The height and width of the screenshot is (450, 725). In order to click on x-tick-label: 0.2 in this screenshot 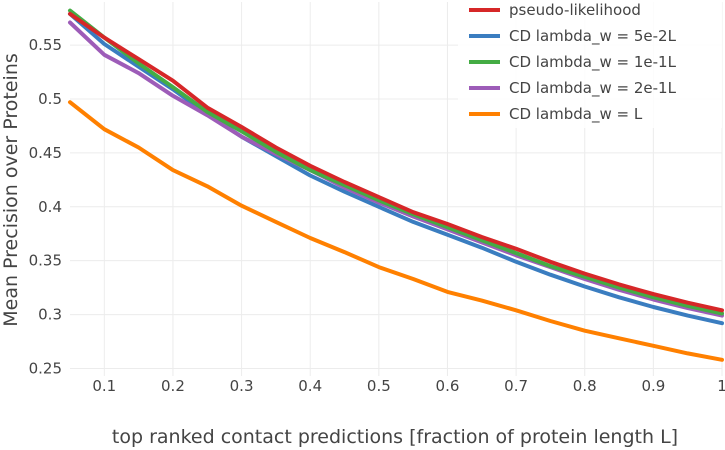, I will do `click(173, 386)`.